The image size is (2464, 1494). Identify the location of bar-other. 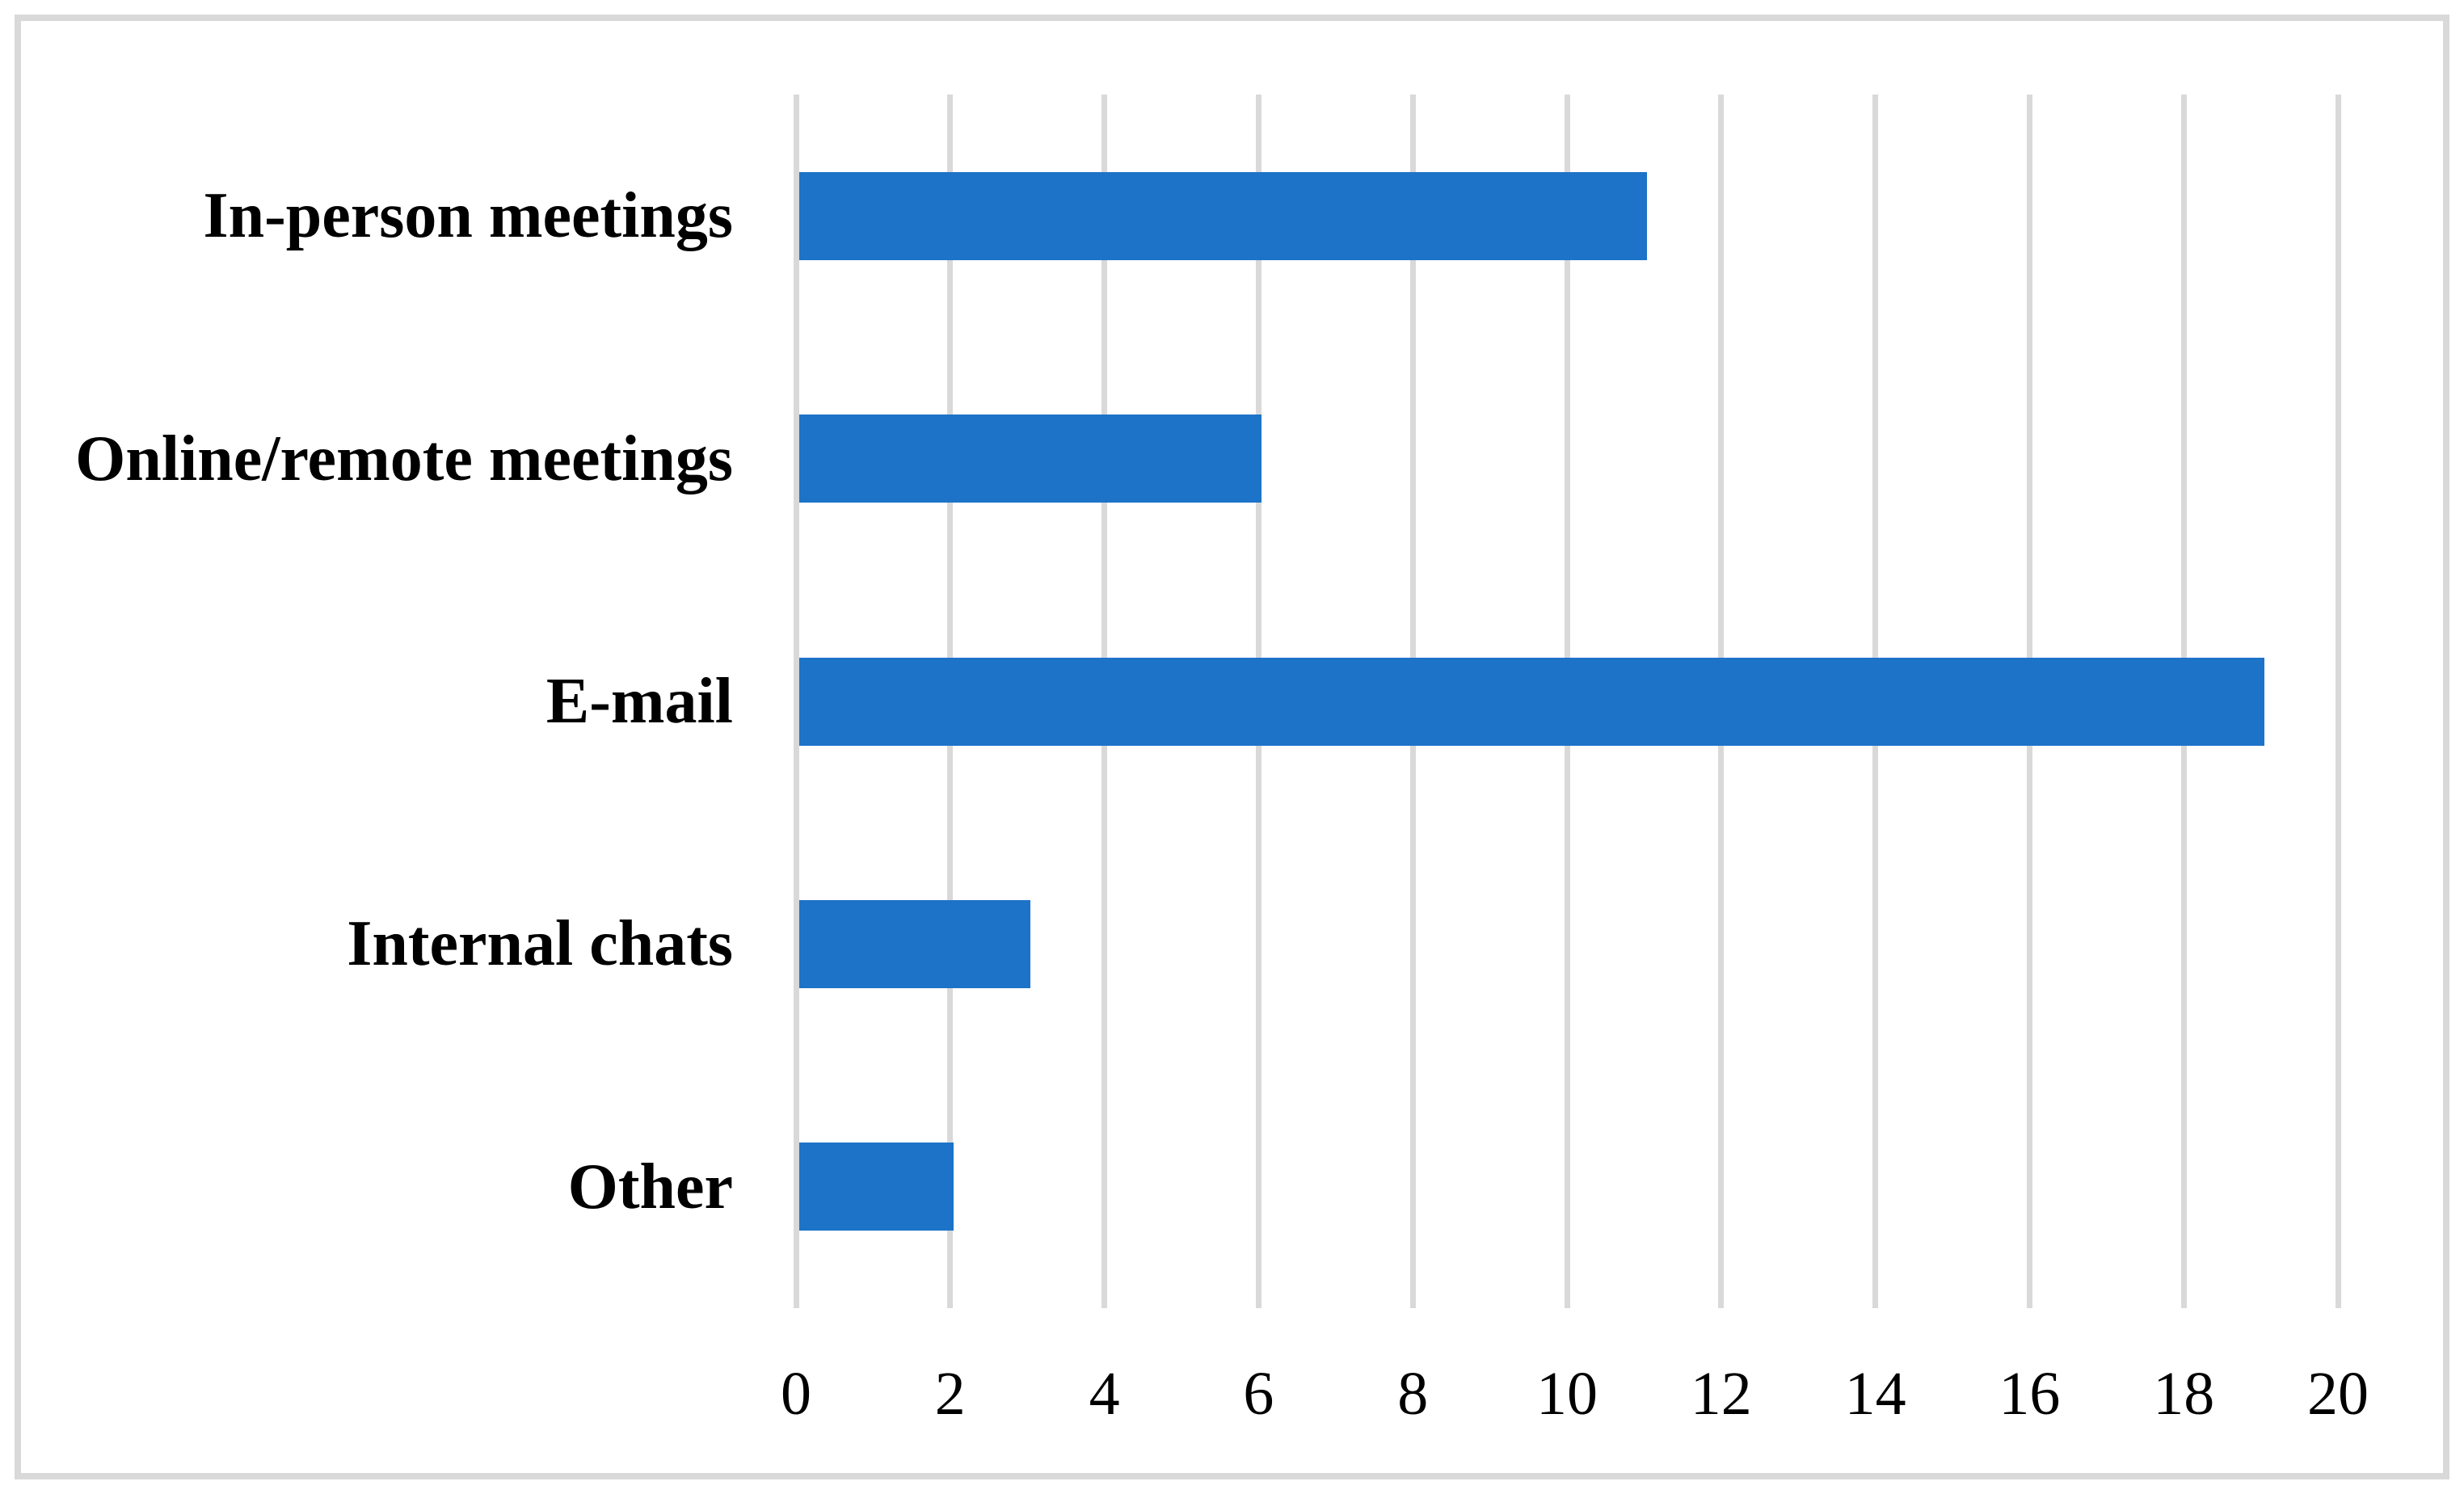
(876, 1187).